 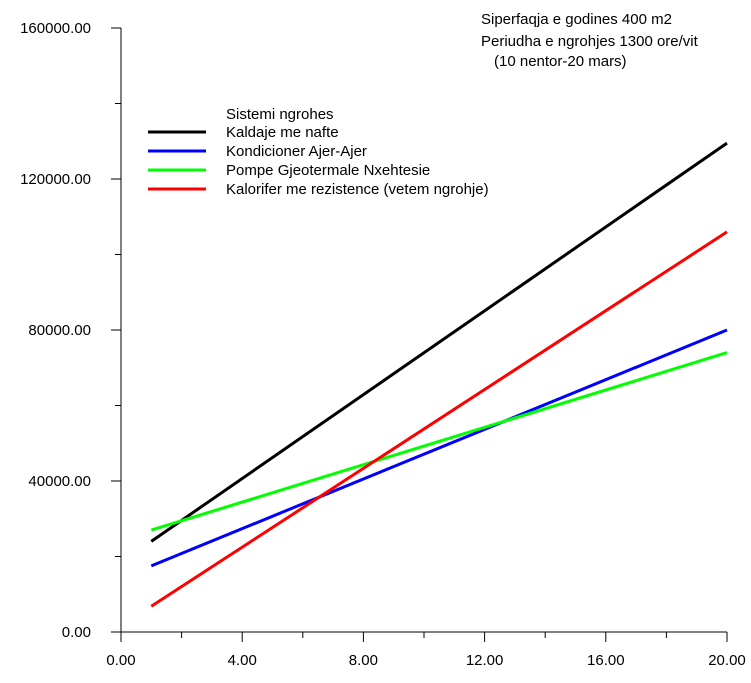 I want to click on x-tick-label: 12.00, so click(x=485, y=660).